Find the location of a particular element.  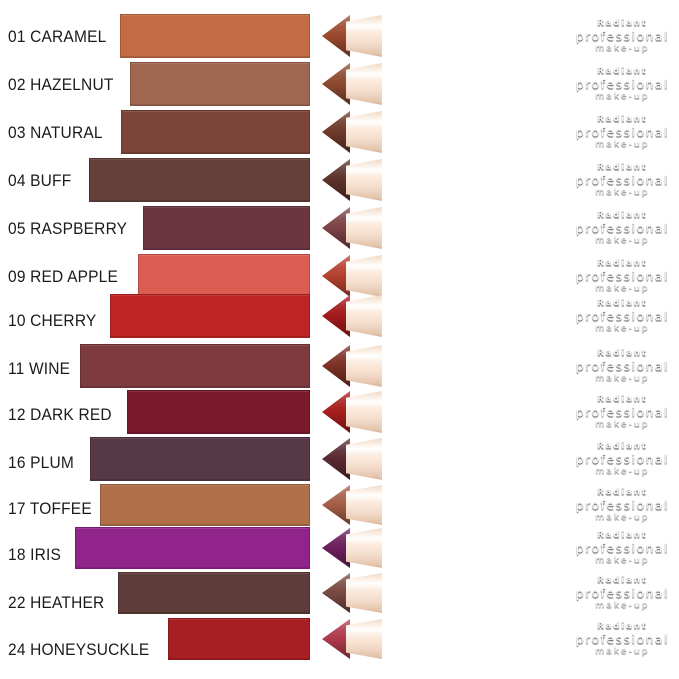

pencil-lead-toffee is located at coordinates (336, 505).